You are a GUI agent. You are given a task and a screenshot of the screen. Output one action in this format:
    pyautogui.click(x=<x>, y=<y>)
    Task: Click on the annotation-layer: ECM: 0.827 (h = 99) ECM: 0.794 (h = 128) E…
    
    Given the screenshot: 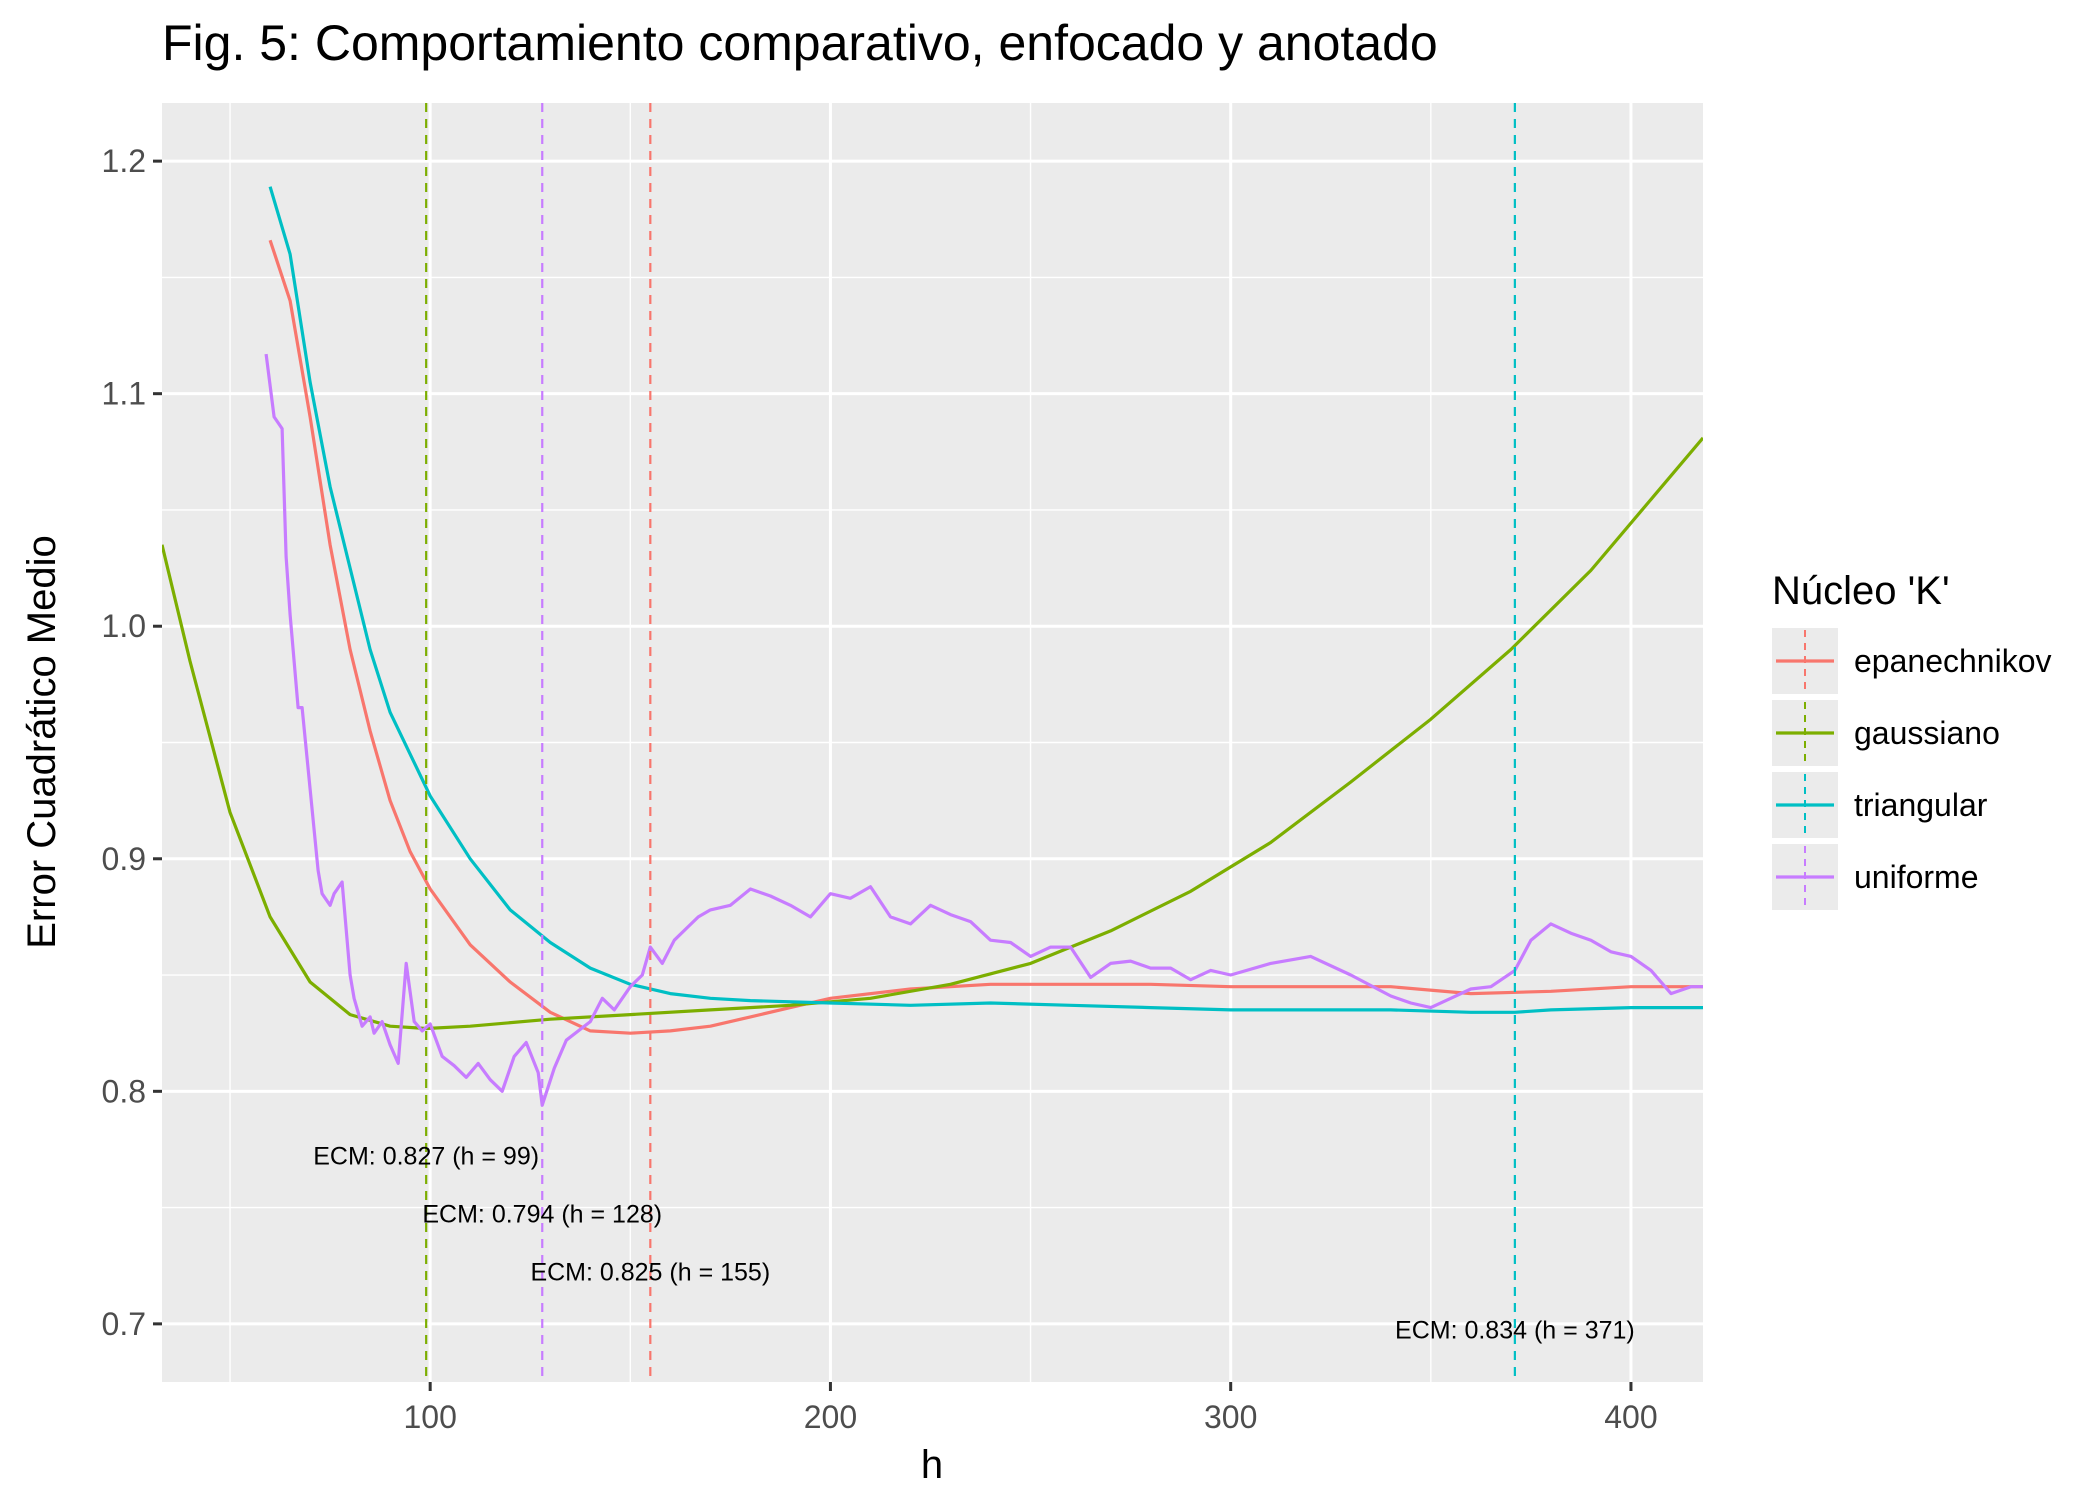 What is the action you would take?
    pyautogui.click(x=973, y=1243)
    